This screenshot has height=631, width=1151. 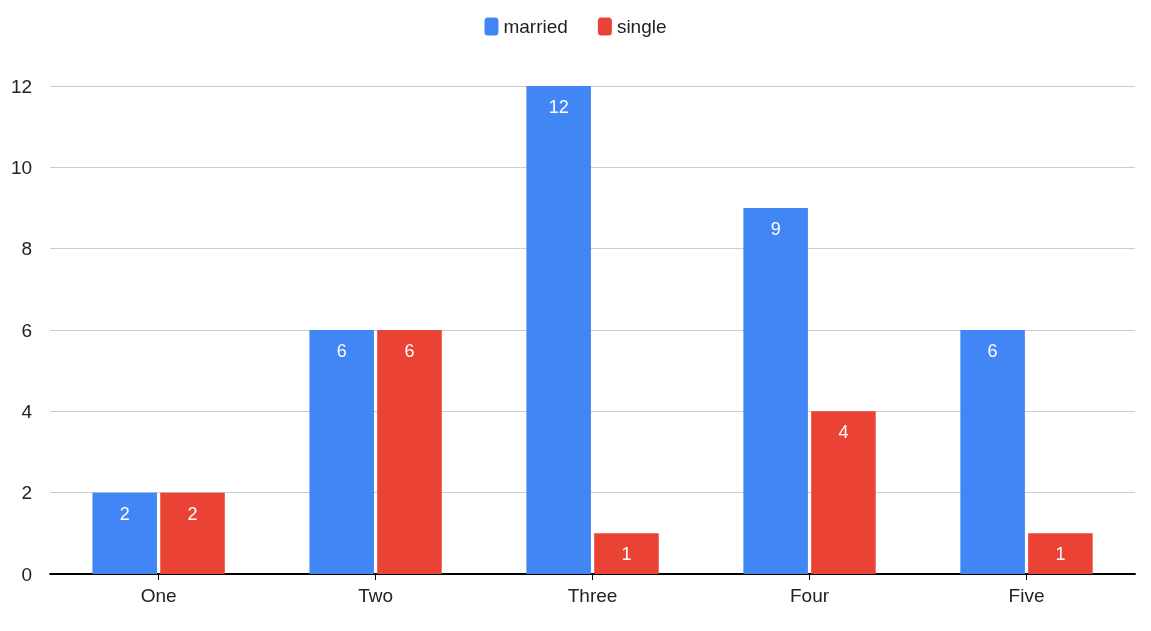 I want to click on y-tick-label: 10, so click(x=21, y=167).